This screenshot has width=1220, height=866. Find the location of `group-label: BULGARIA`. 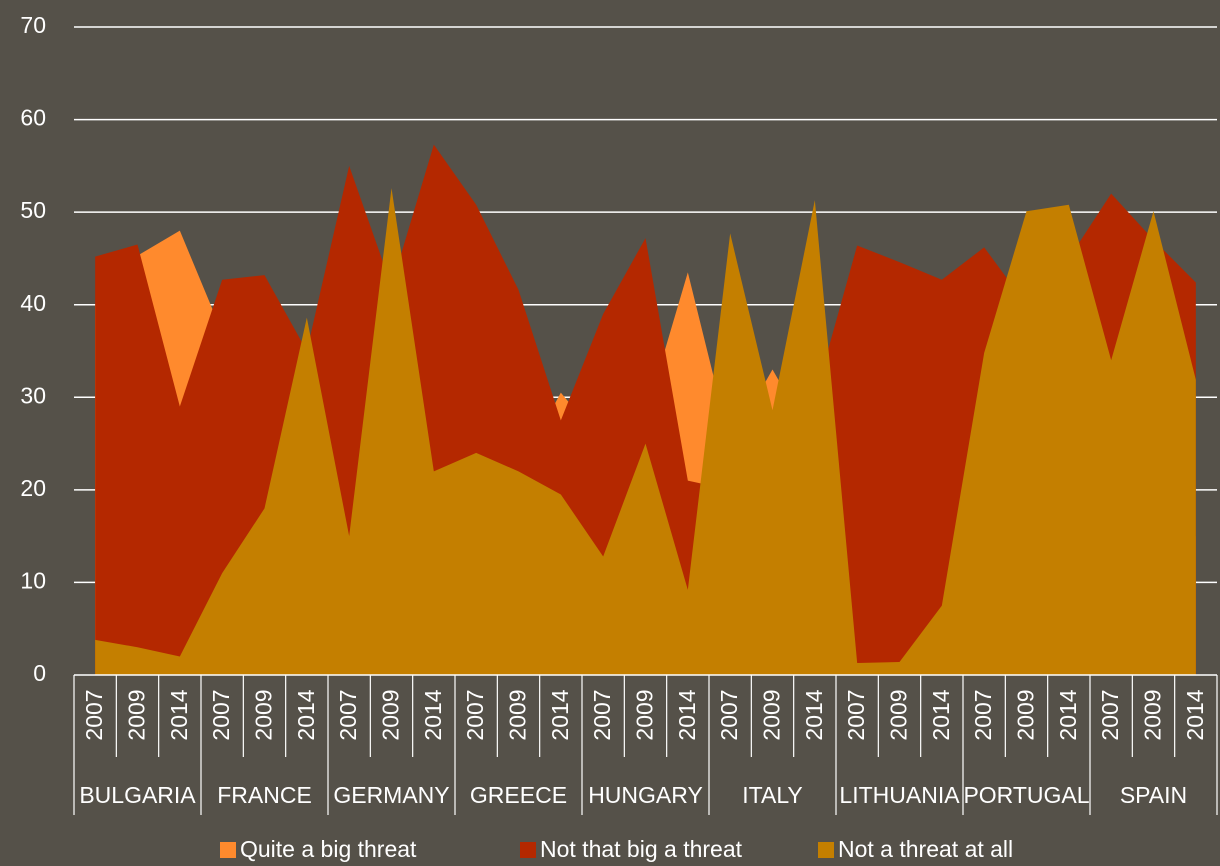

group-label: BULGARIA is located at coordinates (137, 795).